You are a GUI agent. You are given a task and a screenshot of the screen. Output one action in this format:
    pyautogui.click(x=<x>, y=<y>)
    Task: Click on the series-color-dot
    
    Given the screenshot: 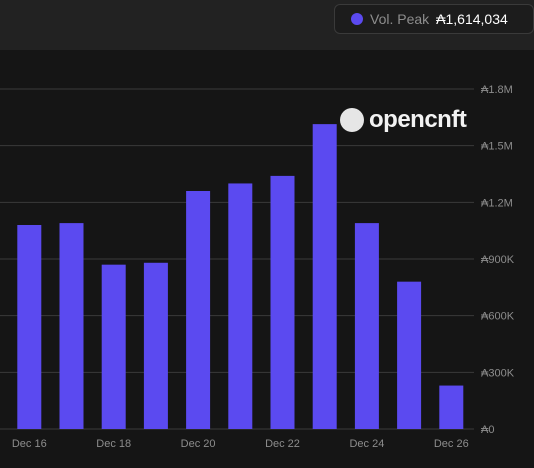 What is the action you would take?
    pyautogui.click(x=357, y=19)
    